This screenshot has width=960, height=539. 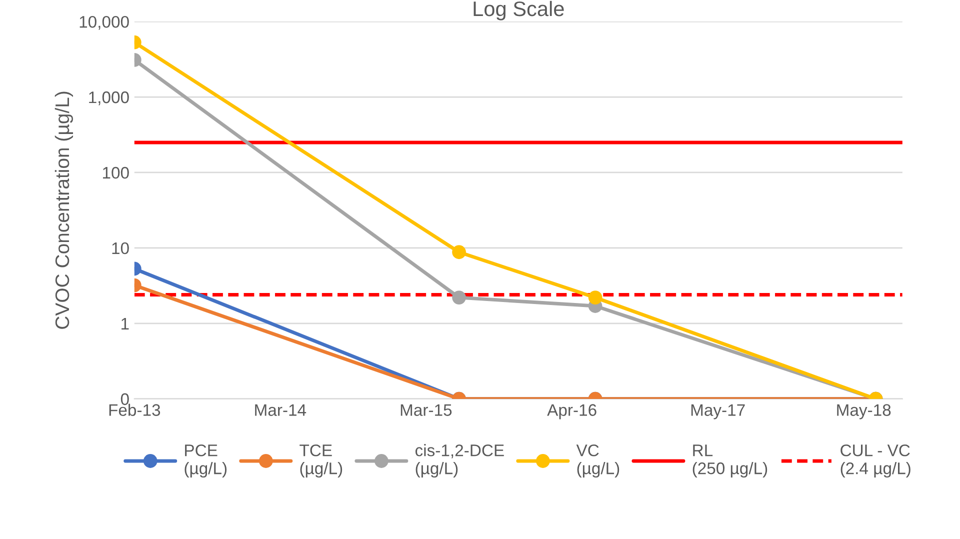 I want to click on x-tick-label: Feb-13, so click(x=134, y=410).